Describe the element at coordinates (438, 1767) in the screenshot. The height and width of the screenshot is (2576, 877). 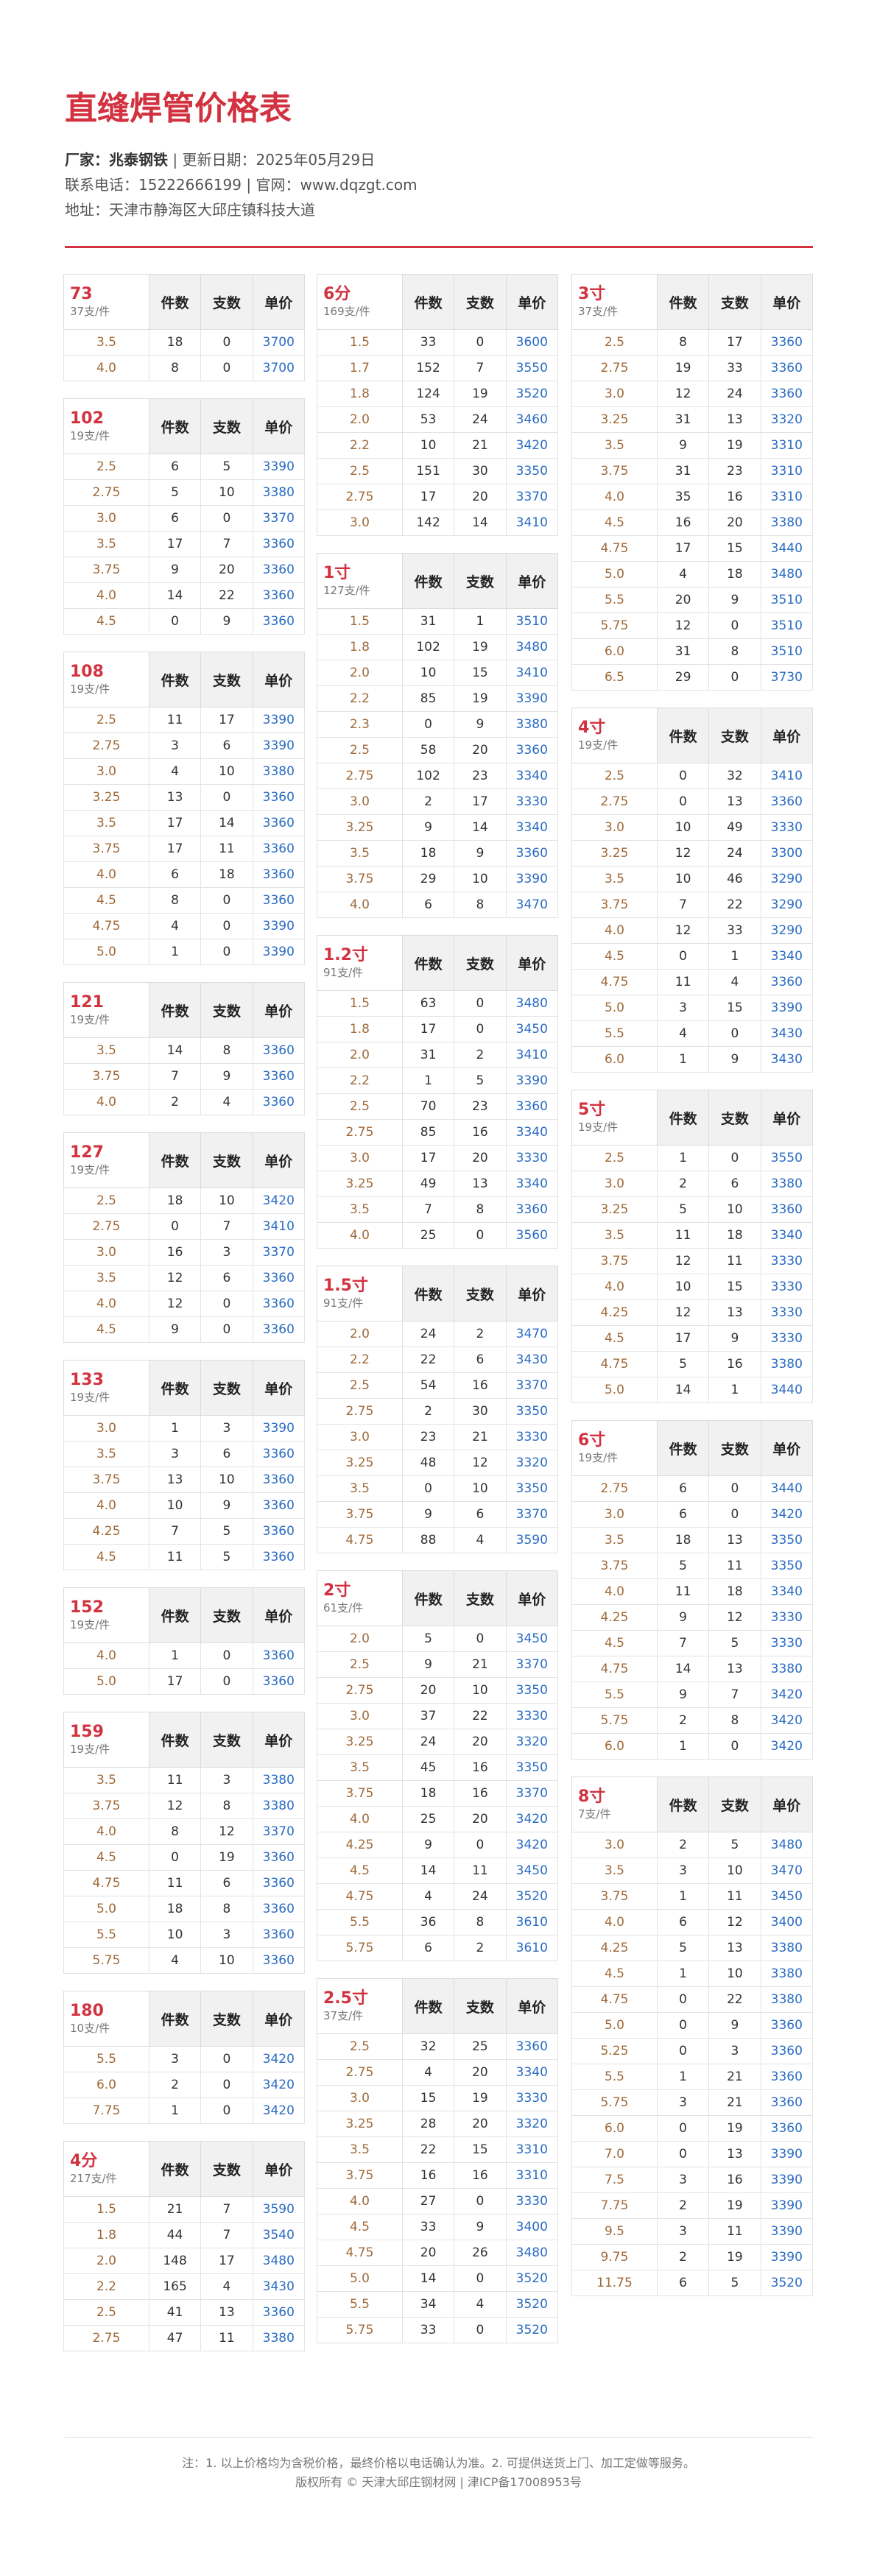
I see `table-row: 3.5 45 16 3350` at that location.